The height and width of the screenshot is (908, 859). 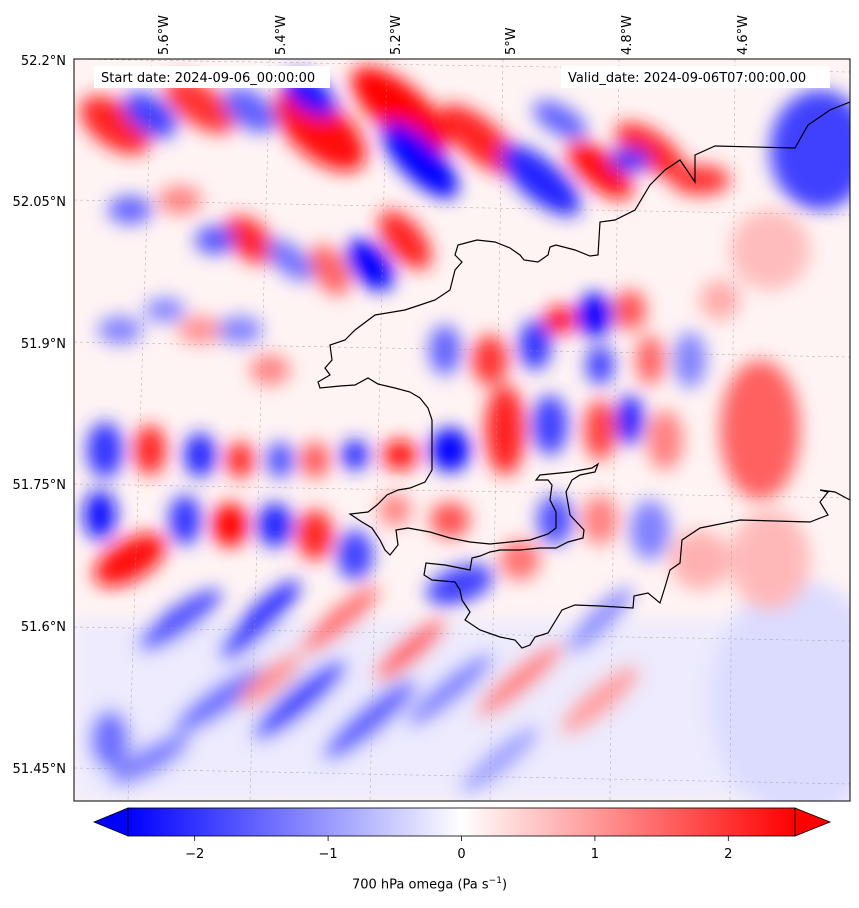 What do you see at coordinates (454, 35) in the screenshot?
I see `longitude-labels: 5.6°W 5.4°W 5.2°W 5°W 4.8°W 4.6°W` at bounding box center [454, 35].